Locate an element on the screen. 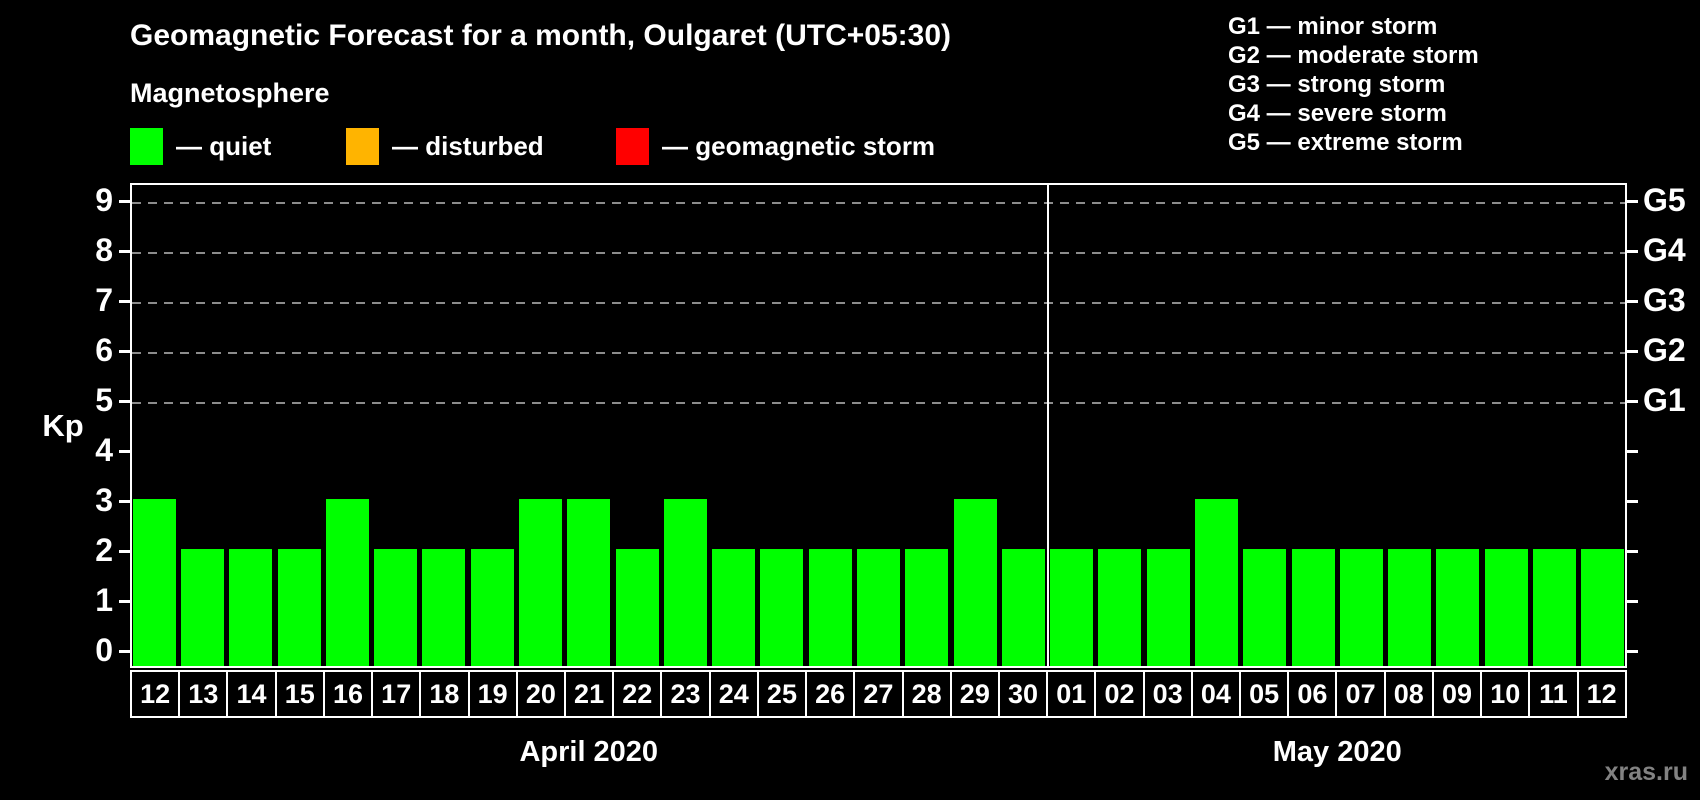  date-cell: 06 is located at coordinates (1312, 694).